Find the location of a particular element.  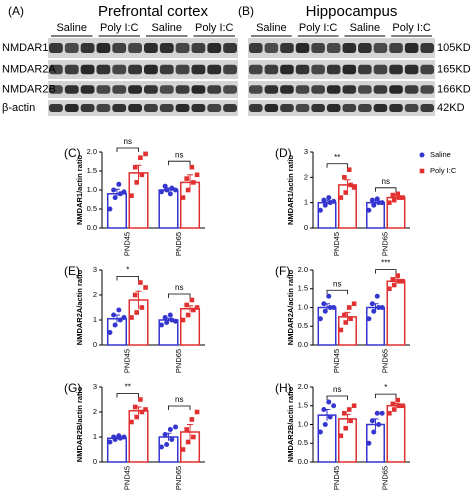

panel-label: (E) is located at coordinates (72, 271).